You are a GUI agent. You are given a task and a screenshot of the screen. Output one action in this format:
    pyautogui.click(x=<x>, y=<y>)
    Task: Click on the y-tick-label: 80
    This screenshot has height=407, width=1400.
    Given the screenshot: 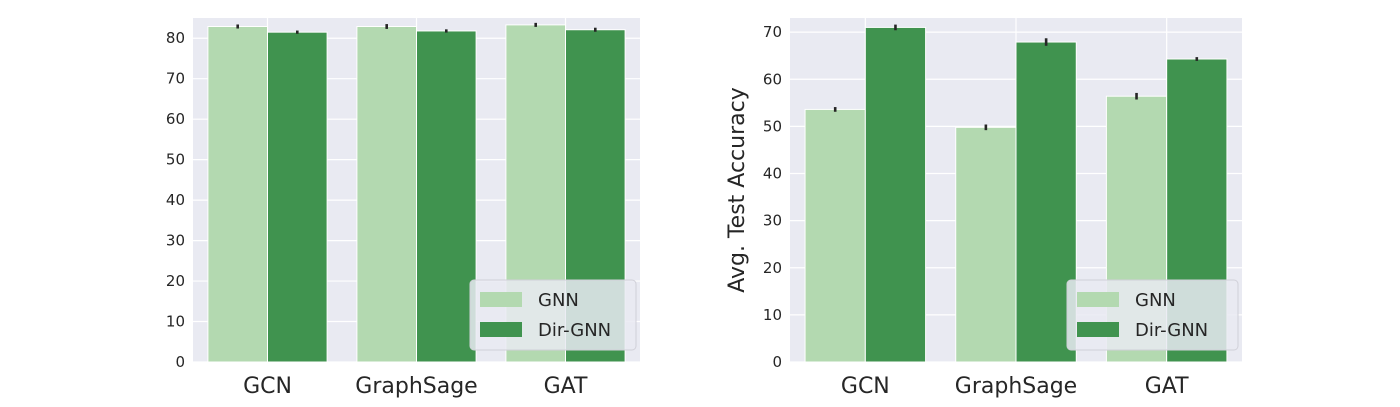 What is the action you would take?
    pyautogui.click(x=175, y=38)
    